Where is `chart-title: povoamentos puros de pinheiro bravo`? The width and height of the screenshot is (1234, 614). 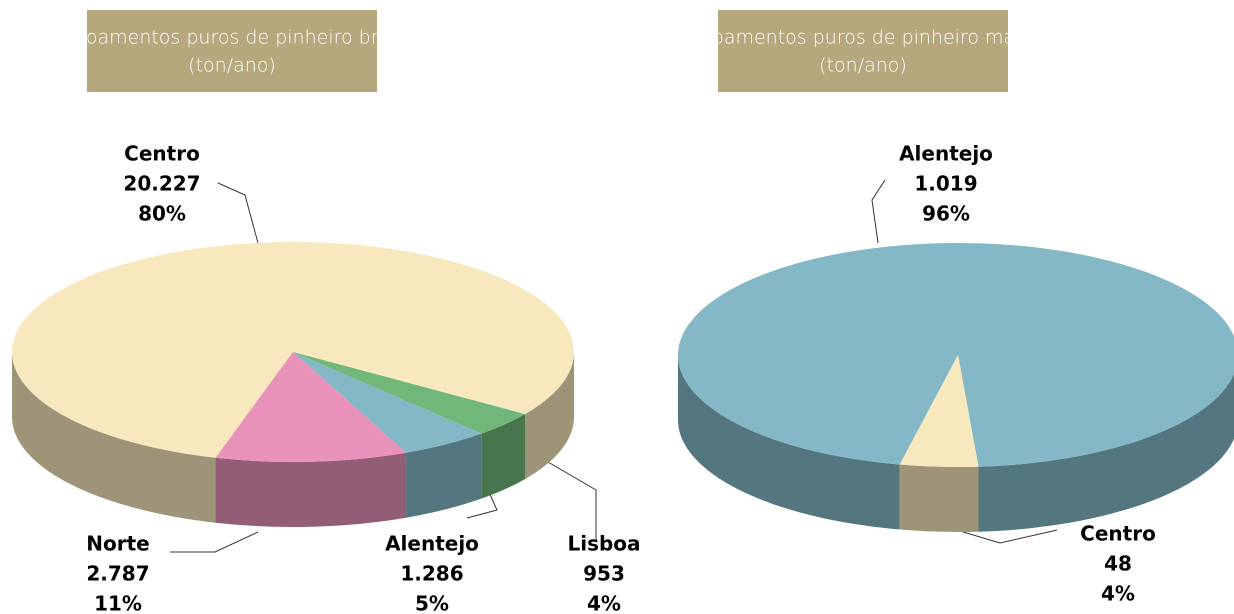 chart-title: povoamentos puros de pinheiro bravo is located at coordinates (232, 38).